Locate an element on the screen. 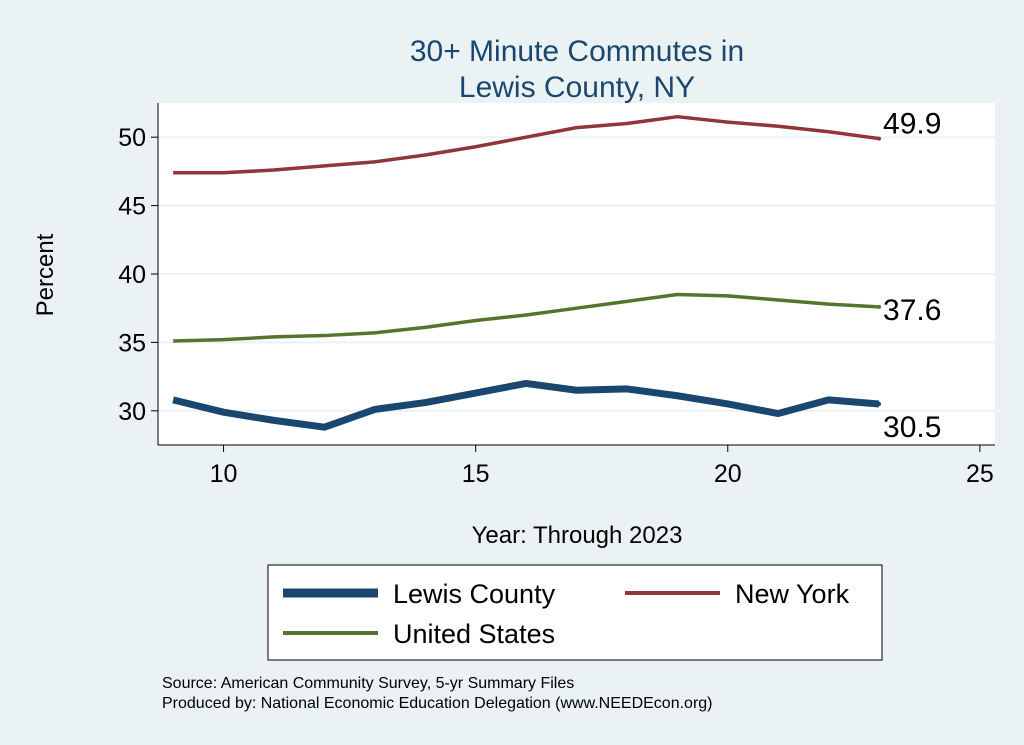  legend-box is located at coordinates (575, 612).